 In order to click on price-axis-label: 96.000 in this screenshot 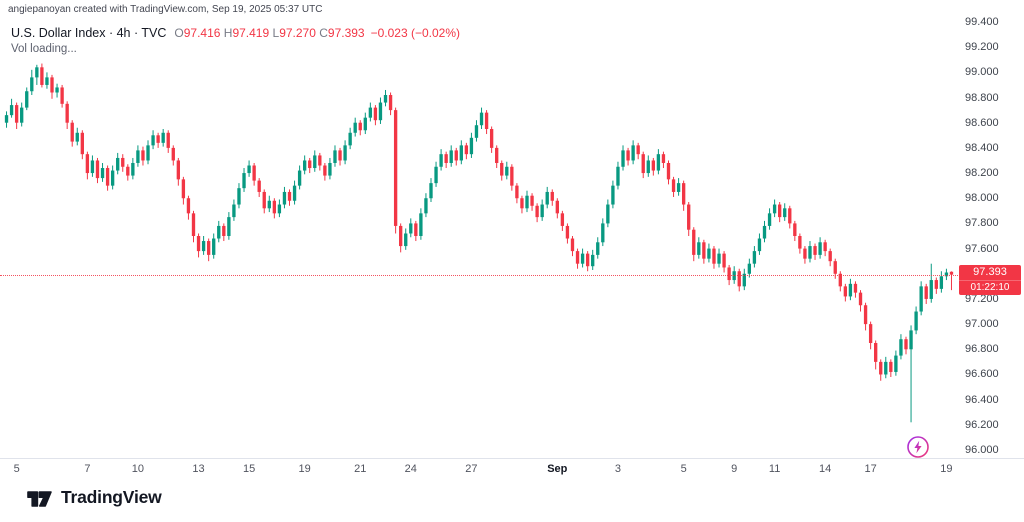, I will do `click(982, 450)`.